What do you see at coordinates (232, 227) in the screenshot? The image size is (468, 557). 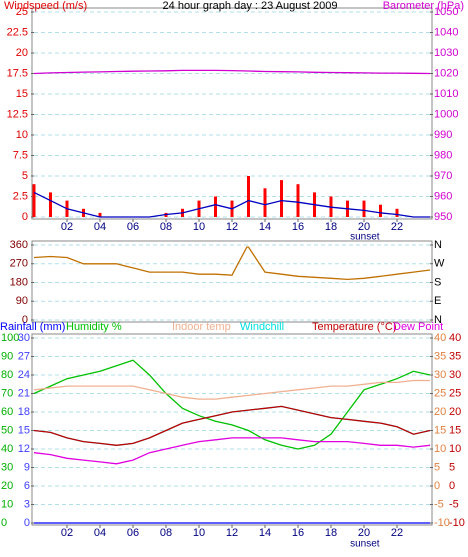 I see `x-tick-label: 12` at bounding box center [232, 227].